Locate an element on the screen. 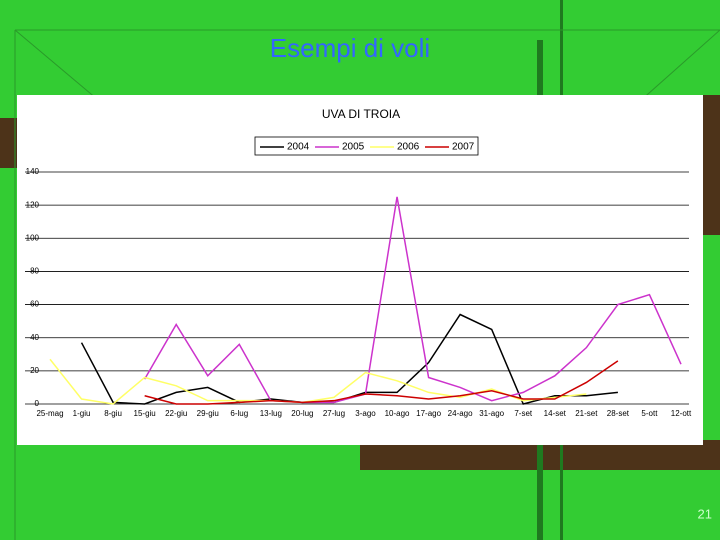  x-tick-label: 29-giu is located at coordinates (207, 413).